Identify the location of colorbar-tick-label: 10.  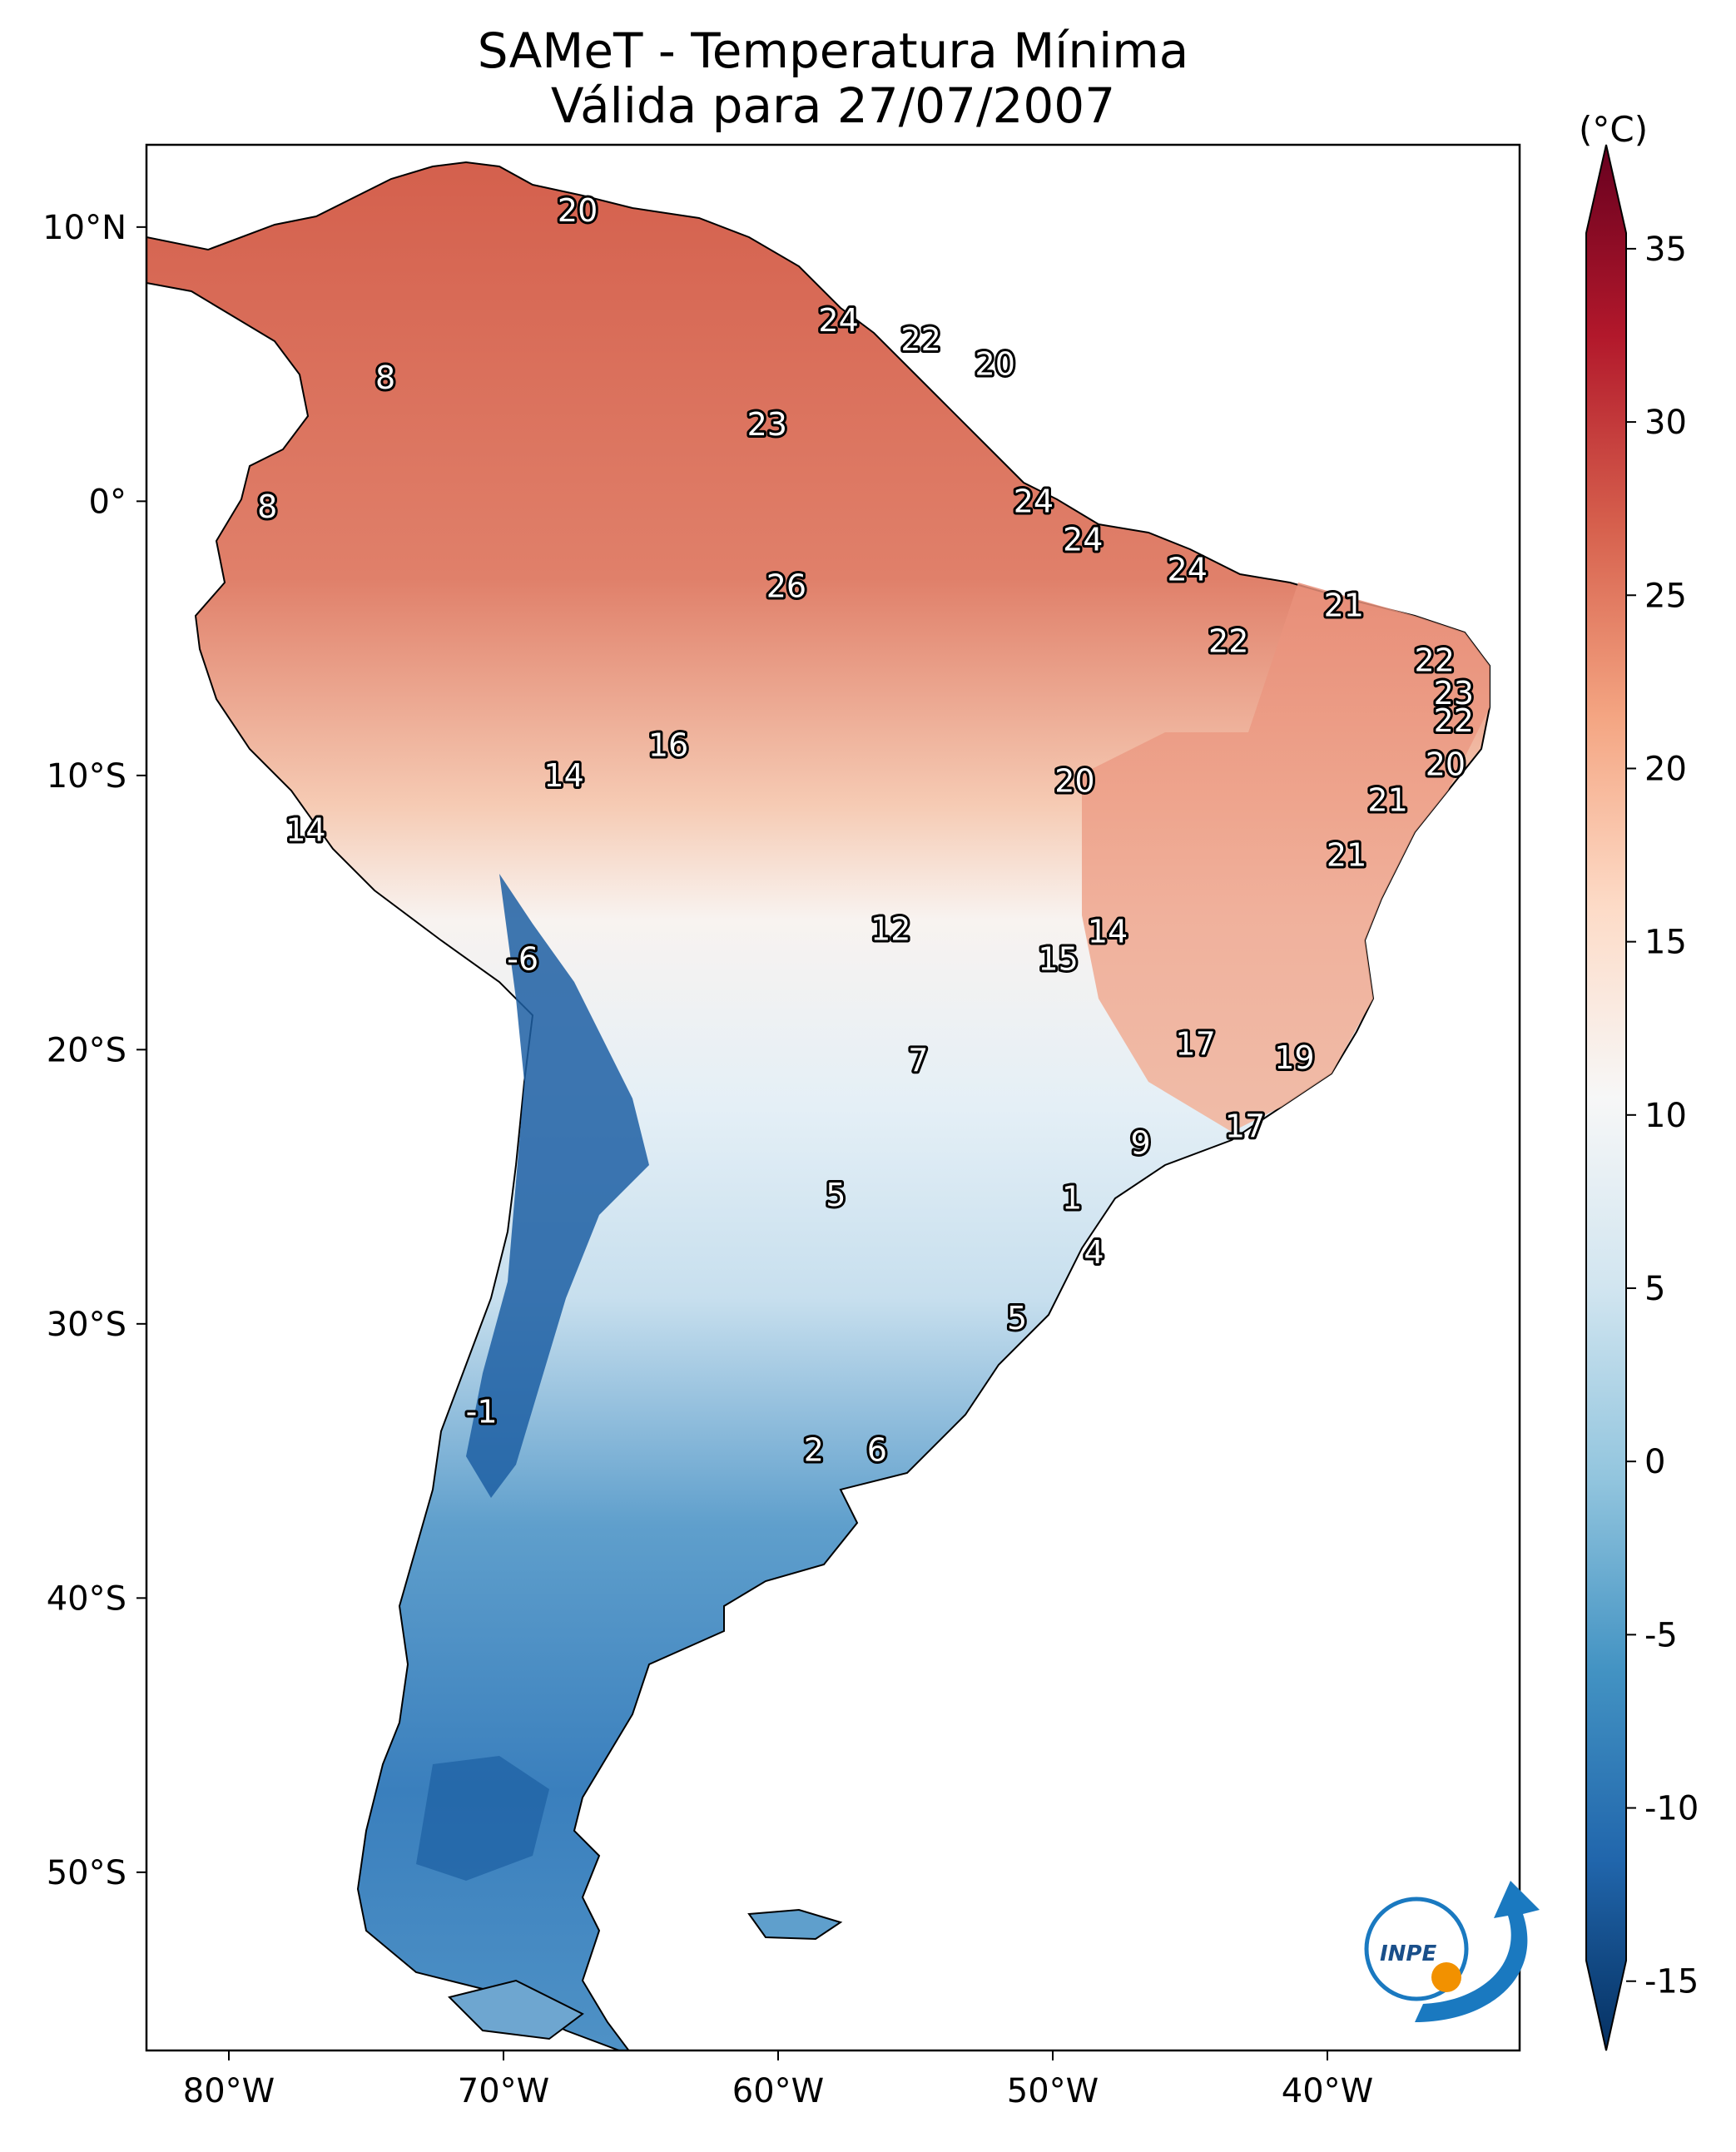
(1665, 1116).